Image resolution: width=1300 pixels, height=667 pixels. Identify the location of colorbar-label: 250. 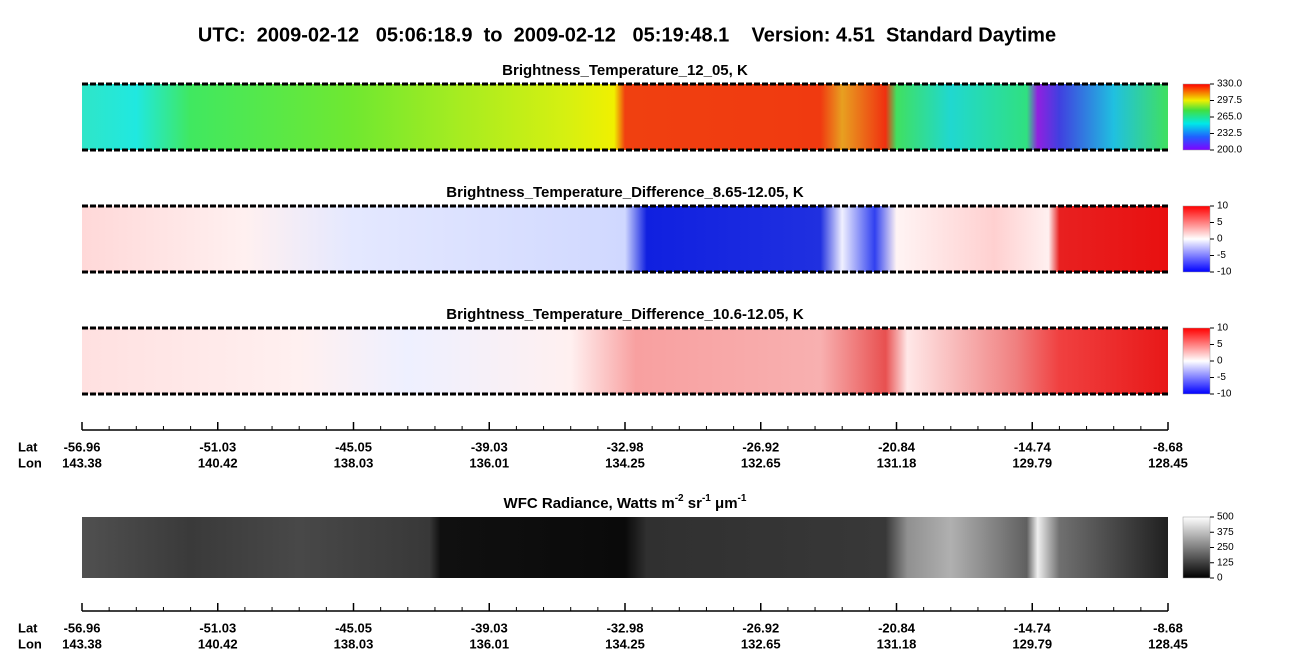
(1225, 547).